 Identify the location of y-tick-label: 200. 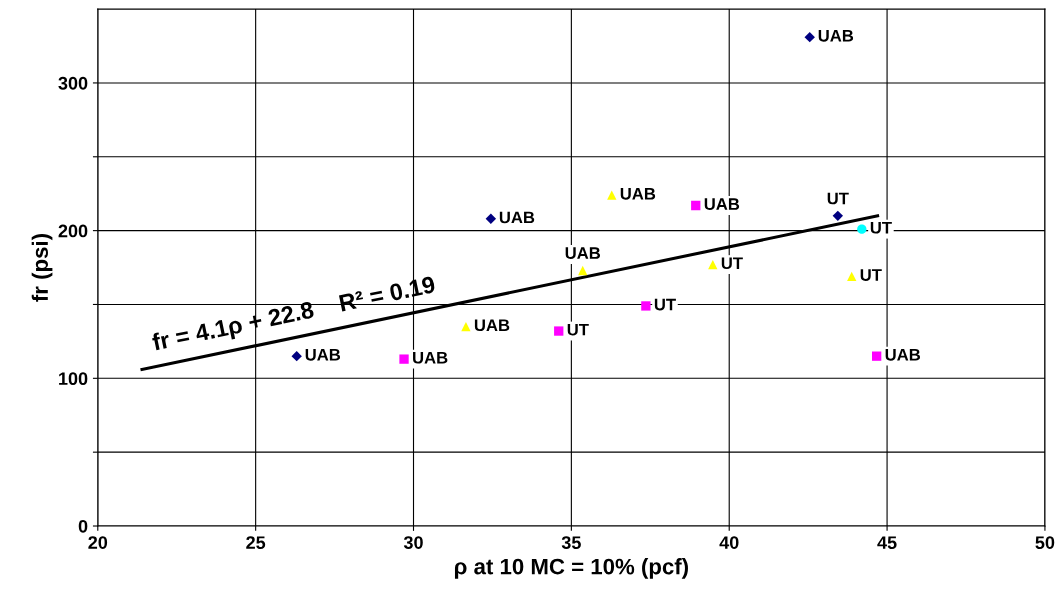
(73, 231).